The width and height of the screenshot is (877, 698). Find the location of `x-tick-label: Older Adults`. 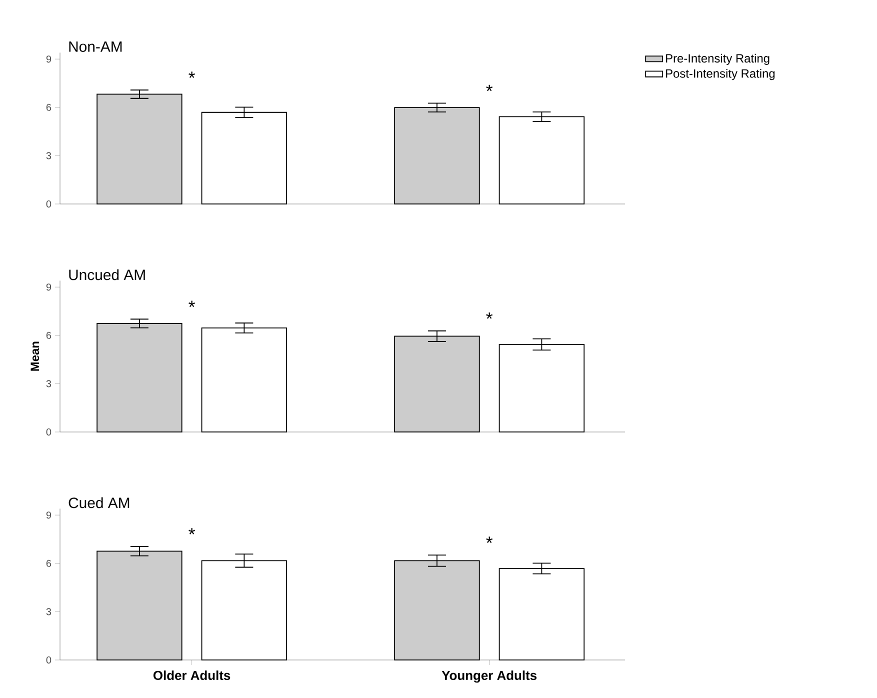

x-tick-label: Older Adults is located at coordinates (191, 675).